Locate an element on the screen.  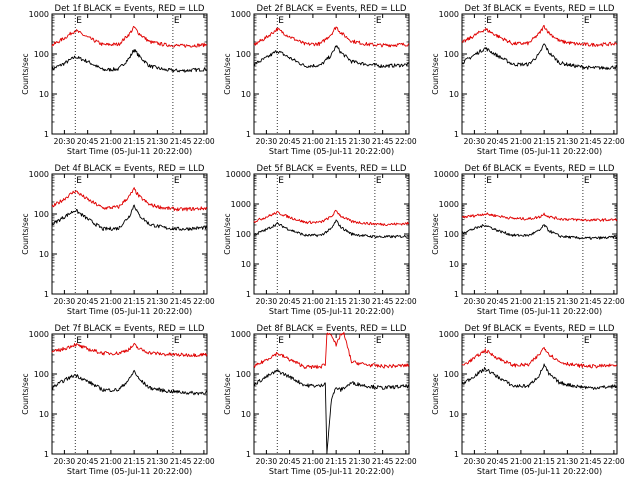
chart-title: Det 5f BLACK = Events, RED = LLD is located at coordinates (332, 169).